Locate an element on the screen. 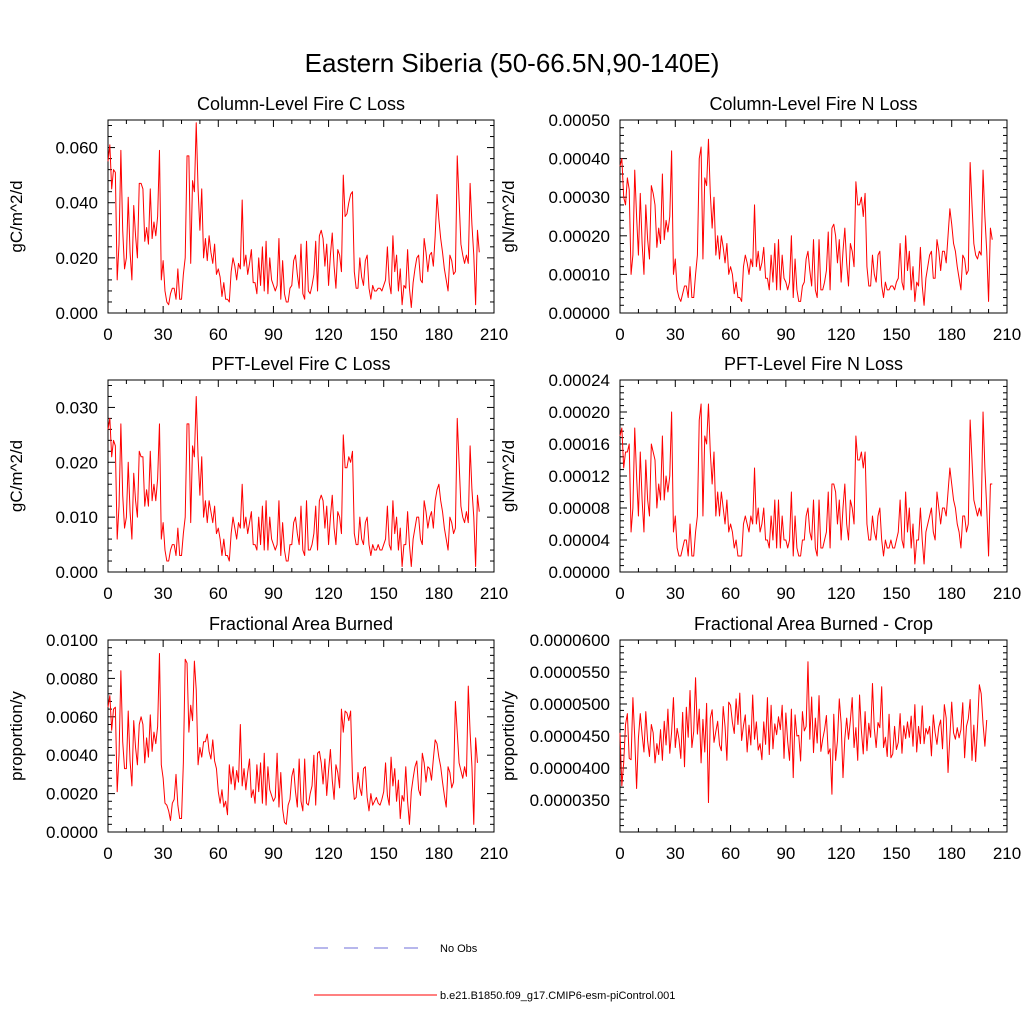 The width and height of the screenshot is (1024, 1024). y-tick-label: 0.060 is located at coordinates (76, 148).